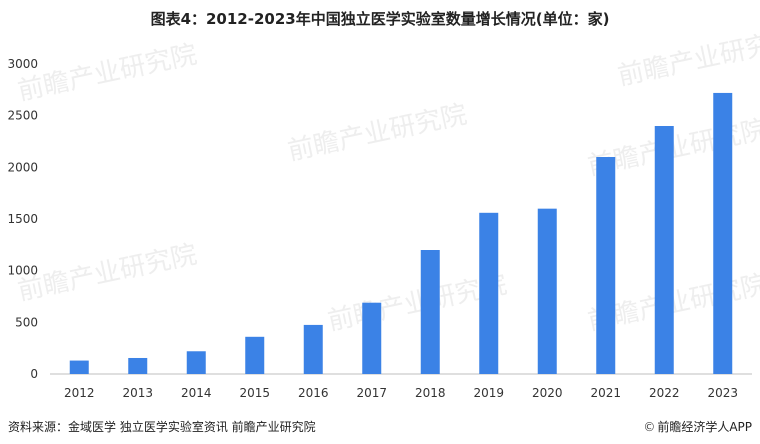 Image resolution: width=760 pixels, height=444 pixels. I want to click on y-tick-label: 2500, so click(22, 116).